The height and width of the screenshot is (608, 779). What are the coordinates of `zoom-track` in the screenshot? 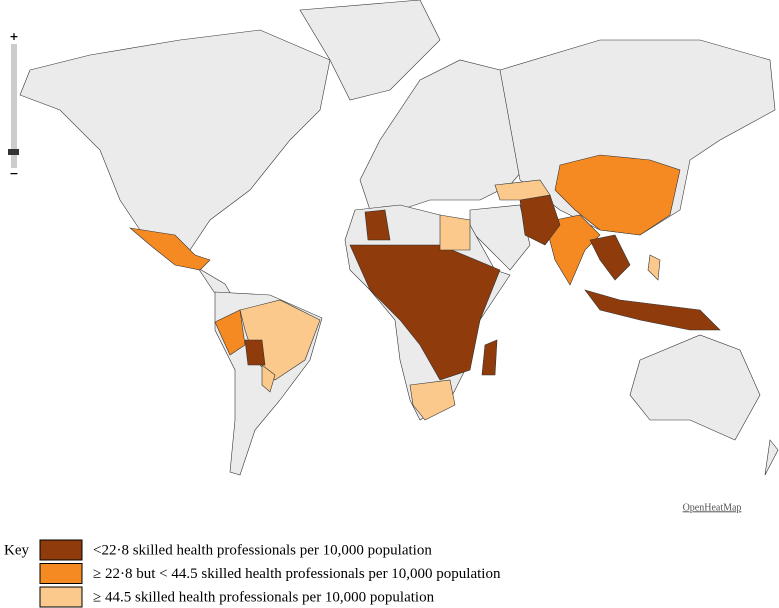 It's located at (14, 106).